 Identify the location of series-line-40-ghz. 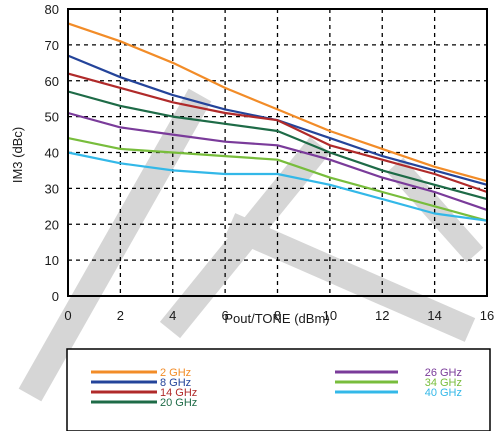
(277, 186).